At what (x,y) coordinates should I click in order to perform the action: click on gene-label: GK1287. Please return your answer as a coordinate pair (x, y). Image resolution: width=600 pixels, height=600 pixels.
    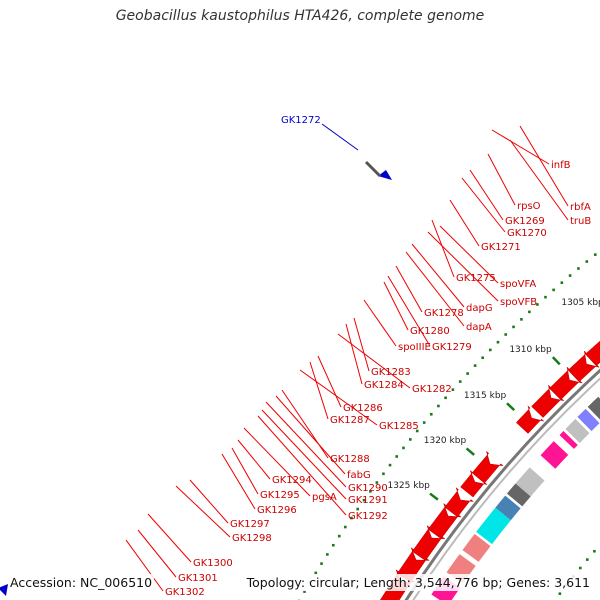
    Looking at the image, I should click on (350, 420).